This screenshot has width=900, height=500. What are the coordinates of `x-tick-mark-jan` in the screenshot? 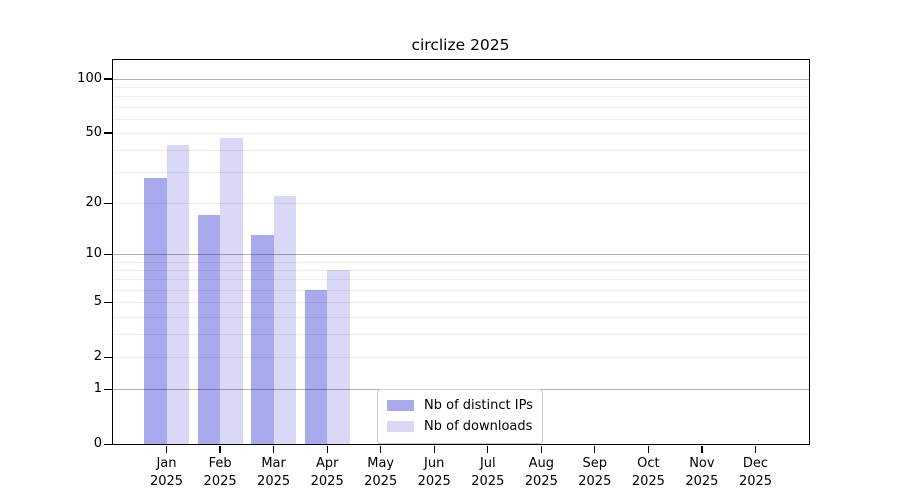 It's located at (166, 449).